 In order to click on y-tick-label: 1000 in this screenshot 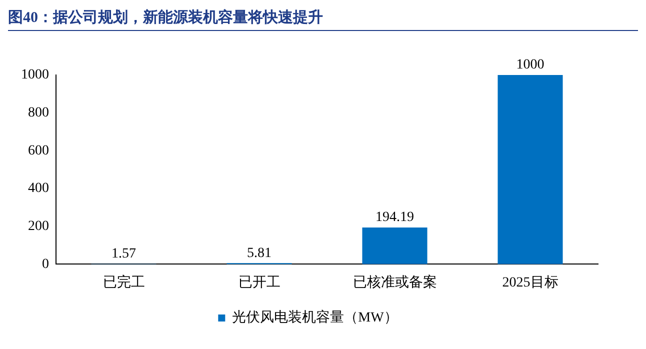, I will do `click(35, 75)`.